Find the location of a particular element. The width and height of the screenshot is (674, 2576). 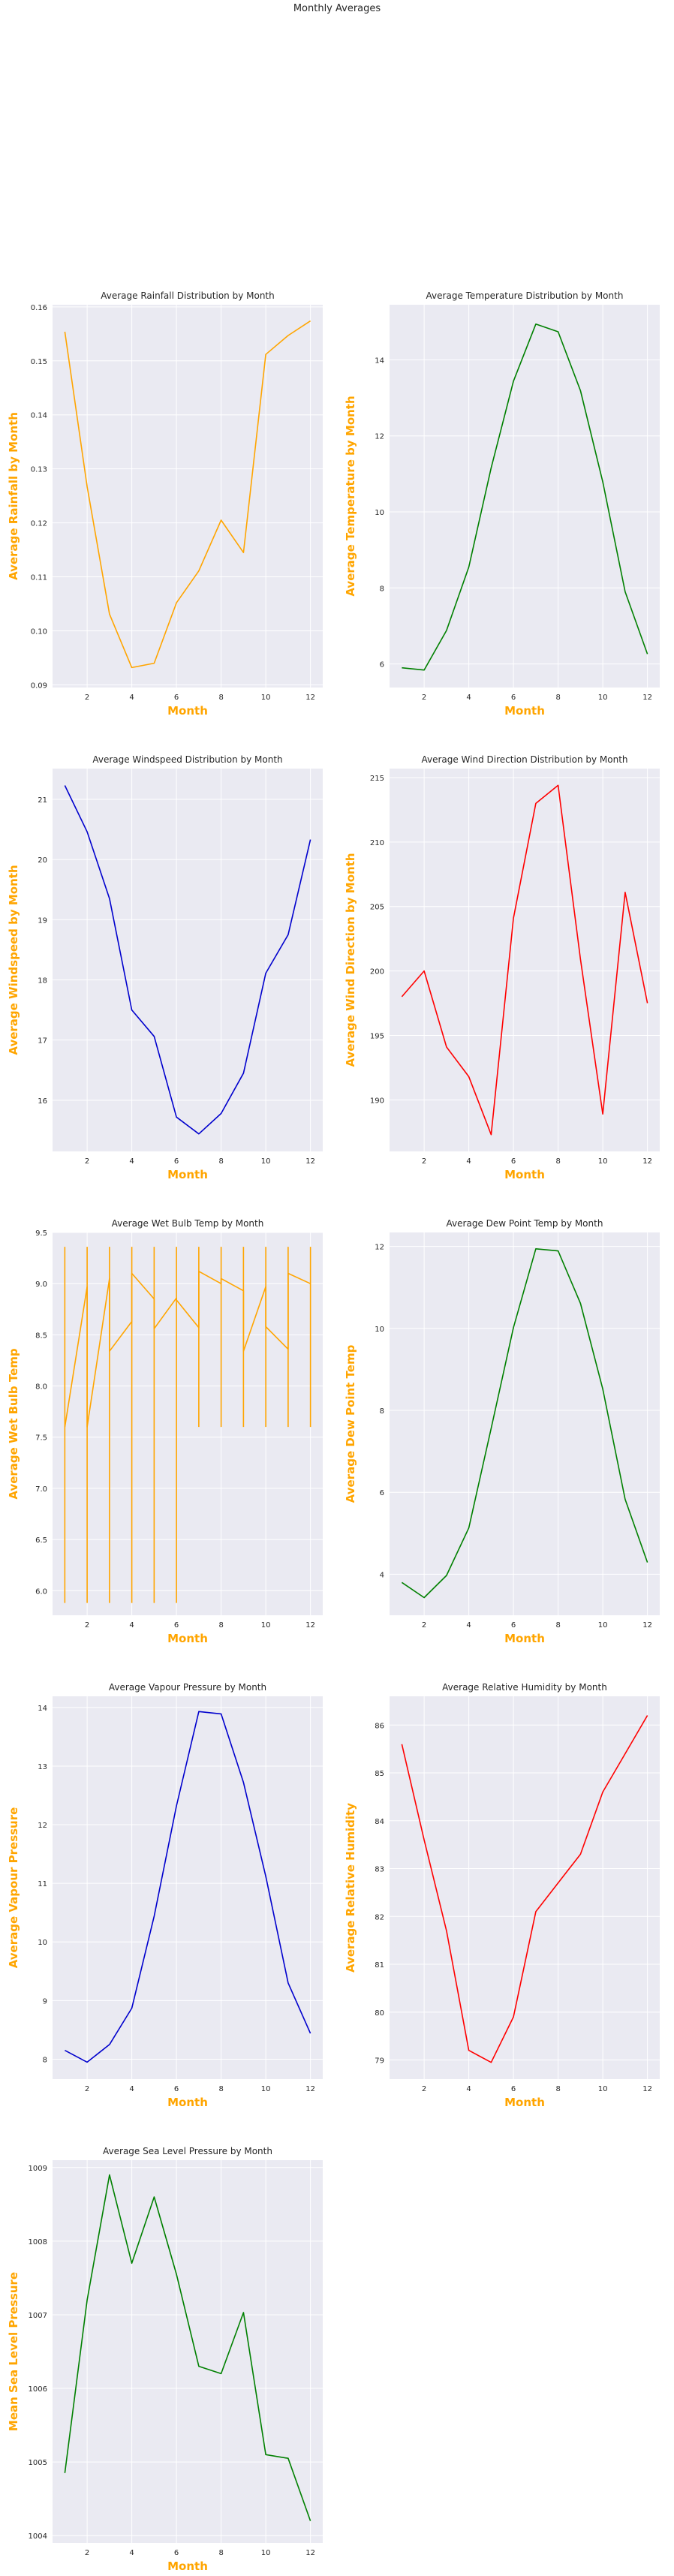

y-tick-label: 0.09 is located at coordinates (39, 686).